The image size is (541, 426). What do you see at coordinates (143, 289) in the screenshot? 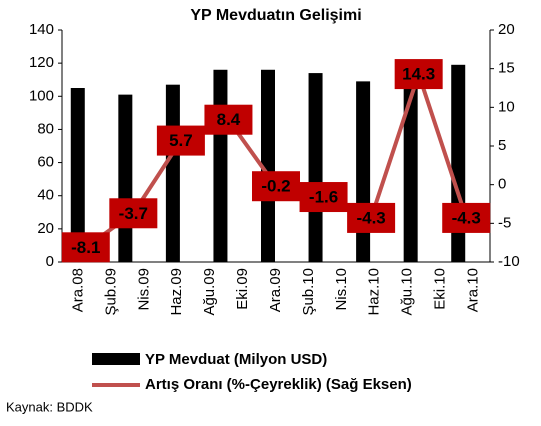
I see `x-tick-label: Nis.09` at bounding box center [143, 289].